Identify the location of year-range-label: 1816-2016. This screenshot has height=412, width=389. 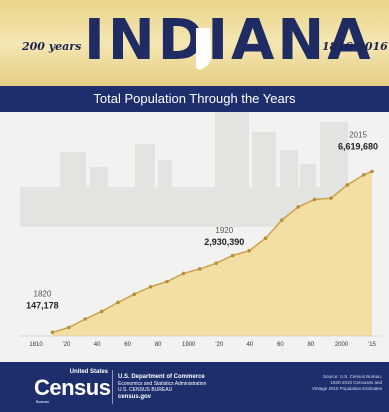
(355, 46).